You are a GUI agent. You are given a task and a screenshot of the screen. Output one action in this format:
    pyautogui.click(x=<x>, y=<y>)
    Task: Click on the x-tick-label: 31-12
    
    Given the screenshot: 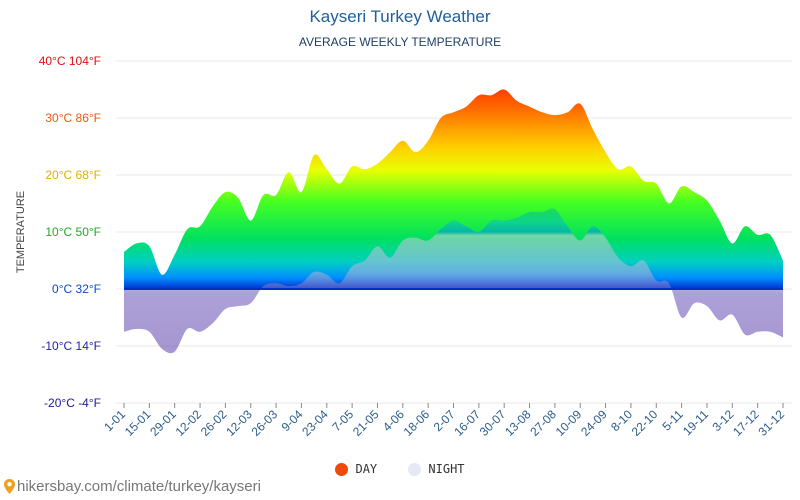 What is the action you would take?
    pyautogui.click(x=772, y=423)
    